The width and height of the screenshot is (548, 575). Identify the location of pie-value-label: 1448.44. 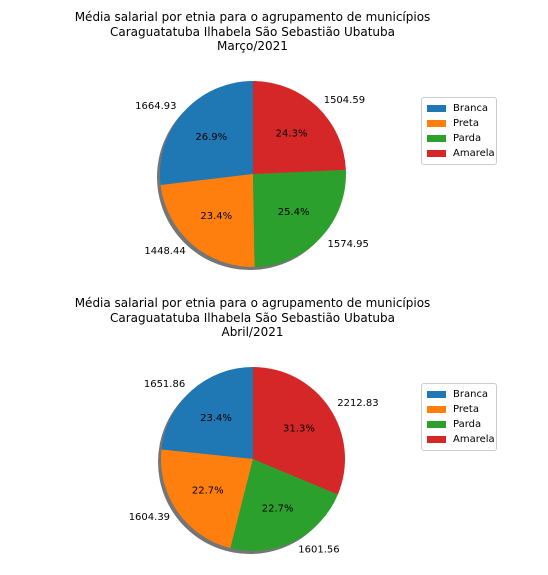
(164, 251).